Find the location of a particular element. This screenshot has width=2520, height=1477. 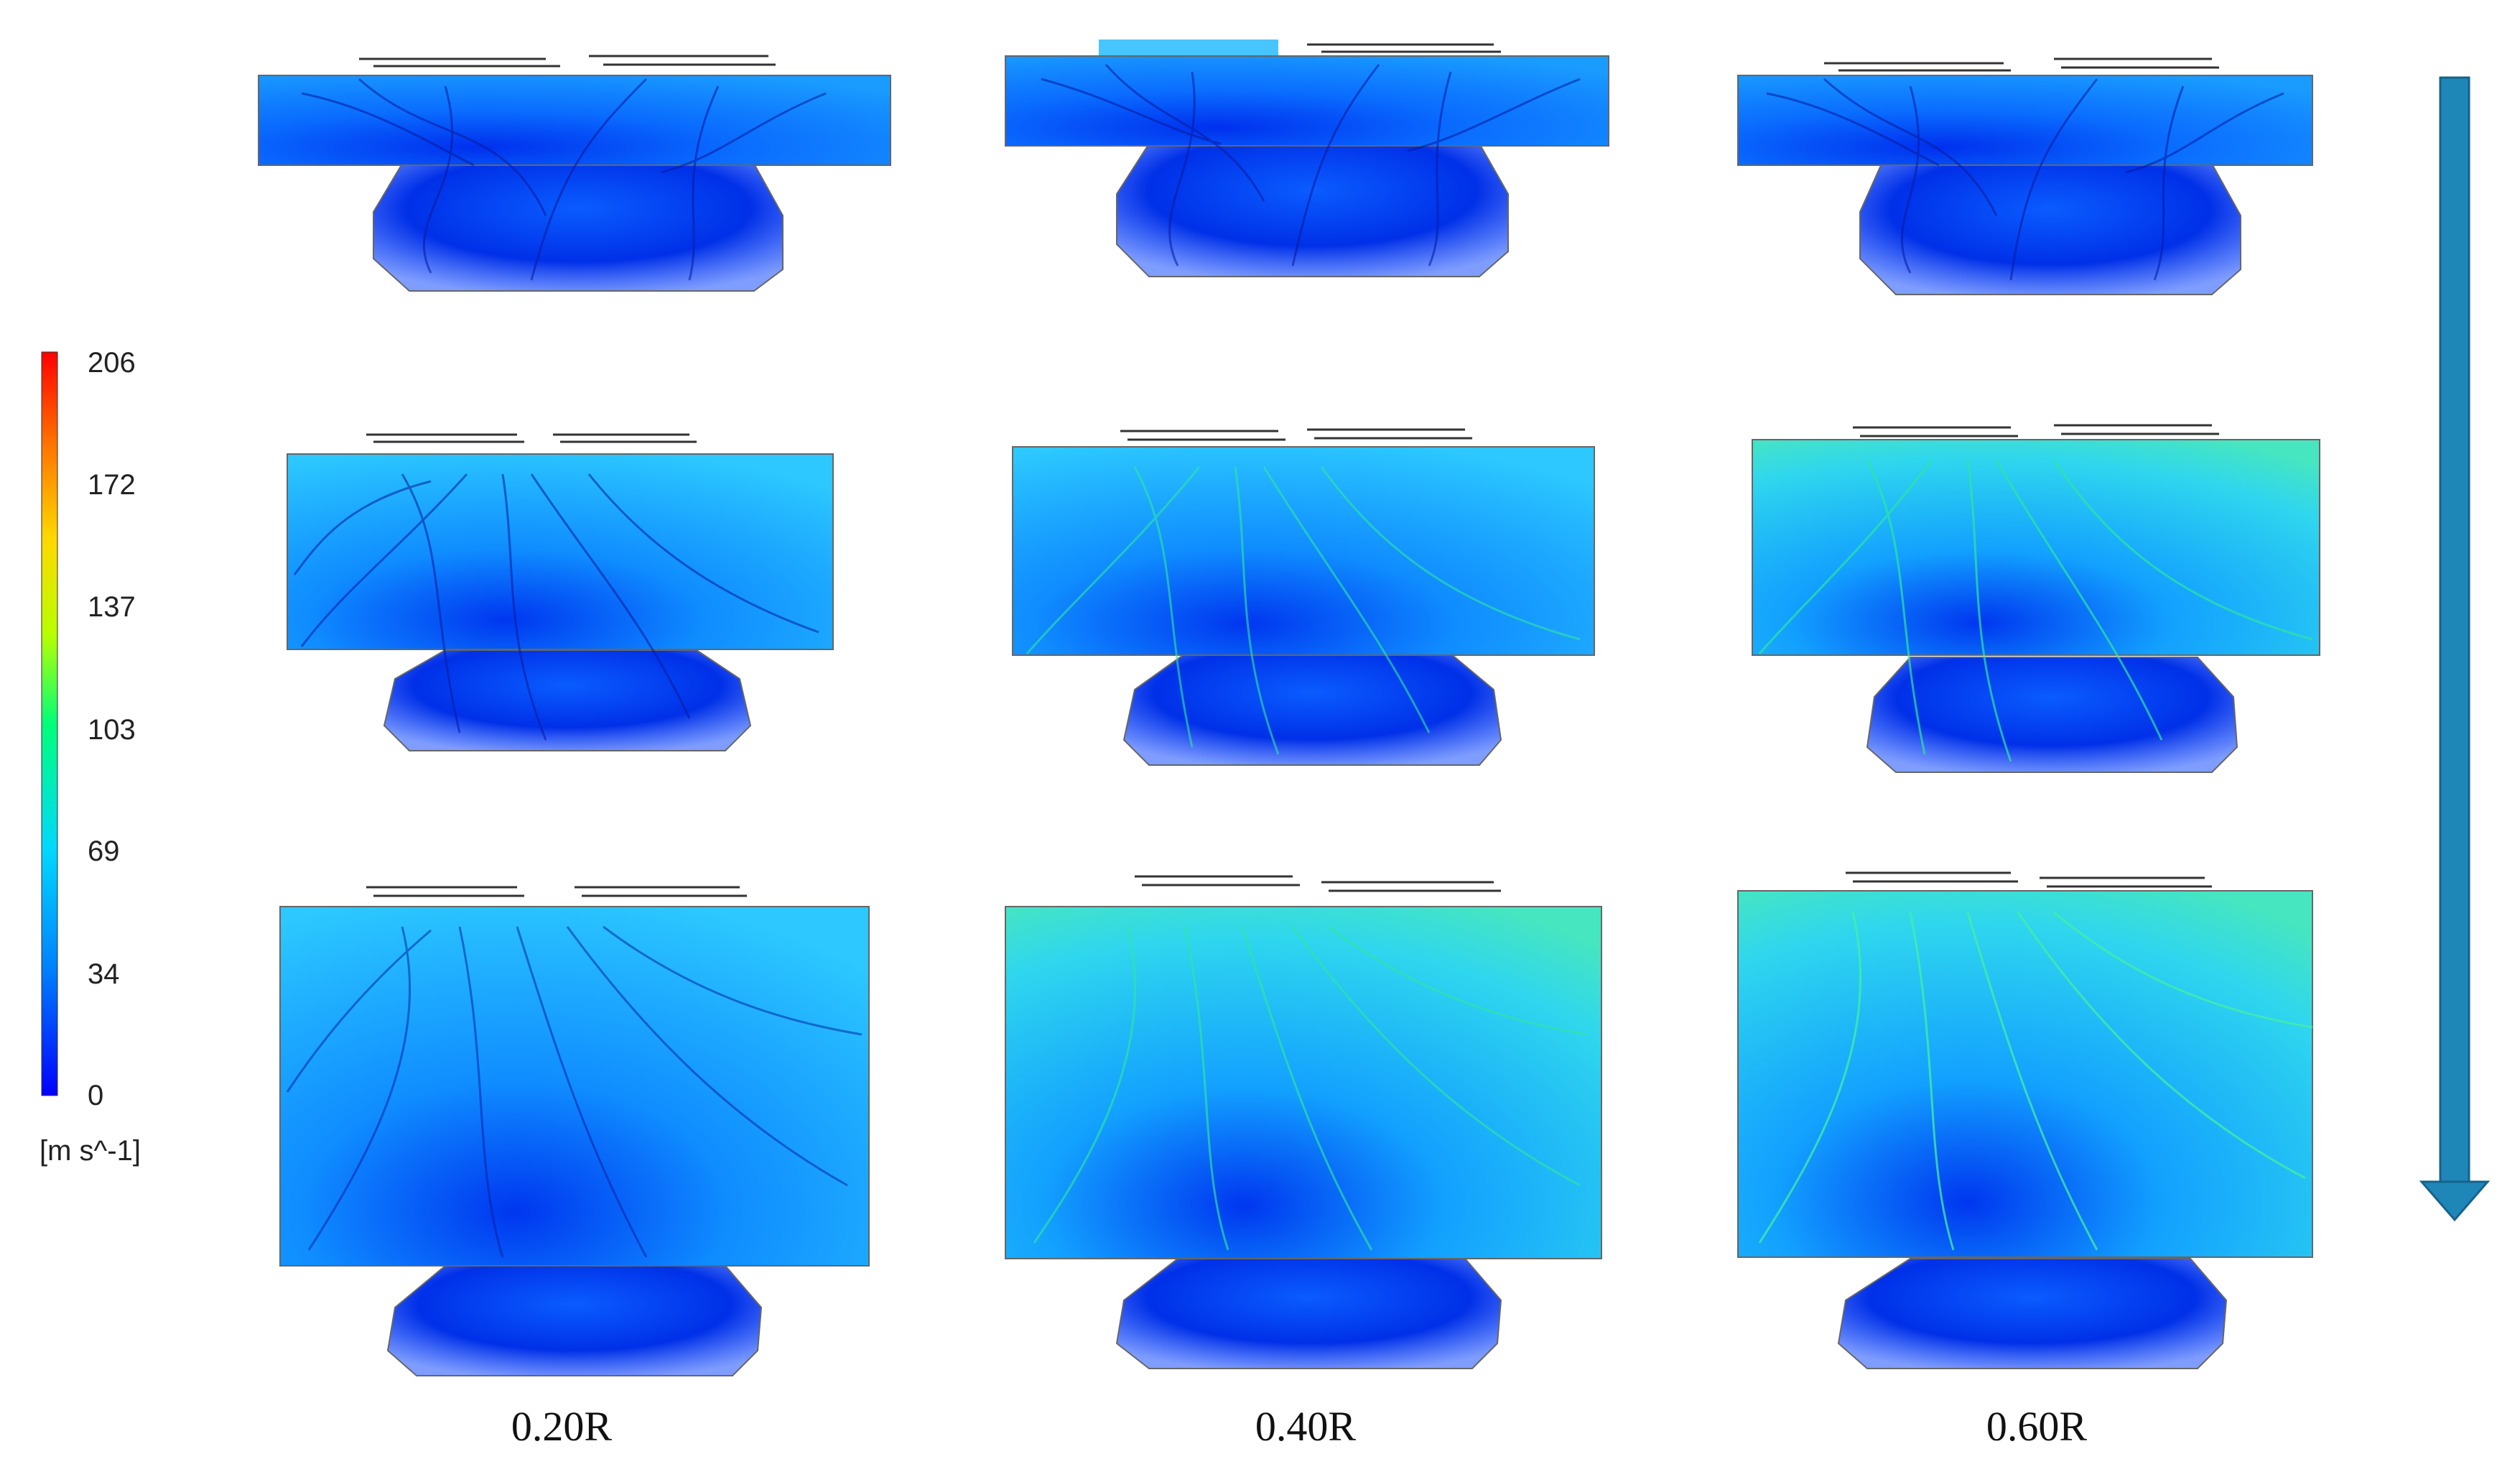

column-label: 0.40R is located at coordinates (1306, 1426).